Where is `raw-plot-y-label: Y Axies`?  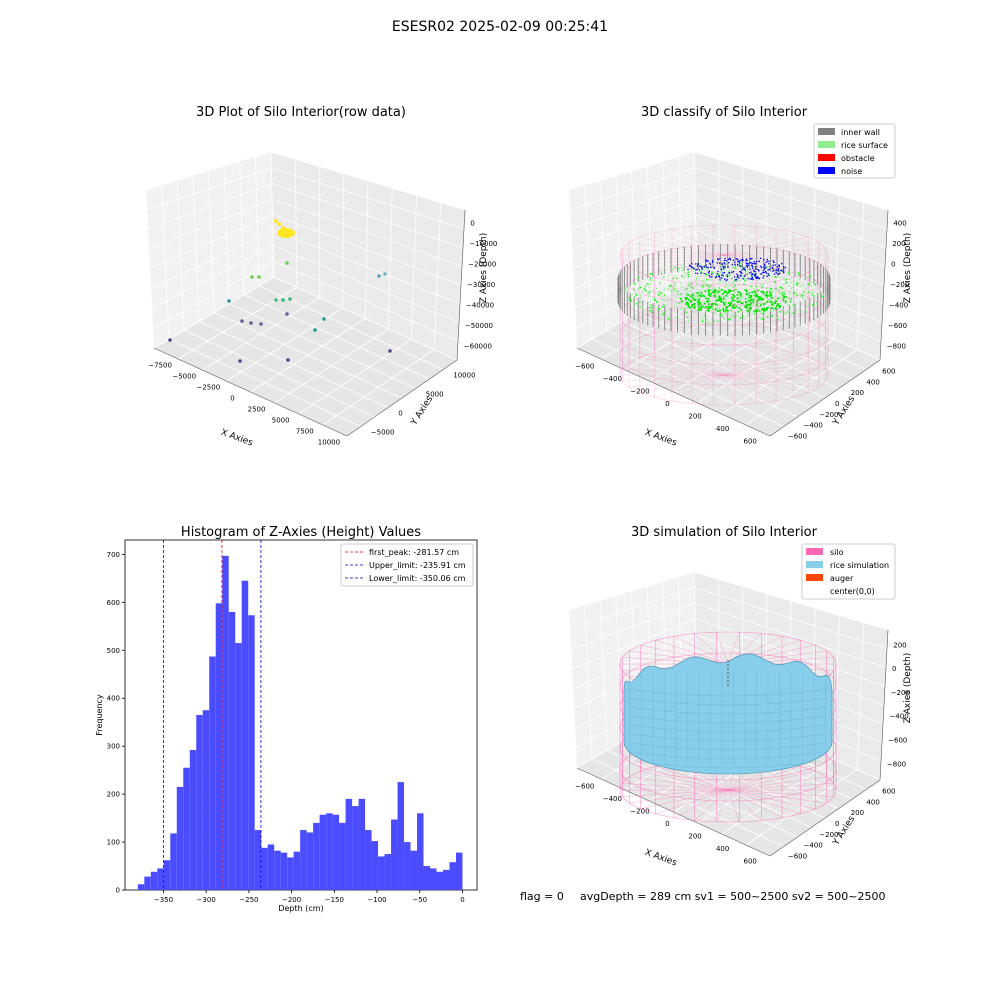 raw-plot-y-label: Y Axies is located at coordinates (422, 411).